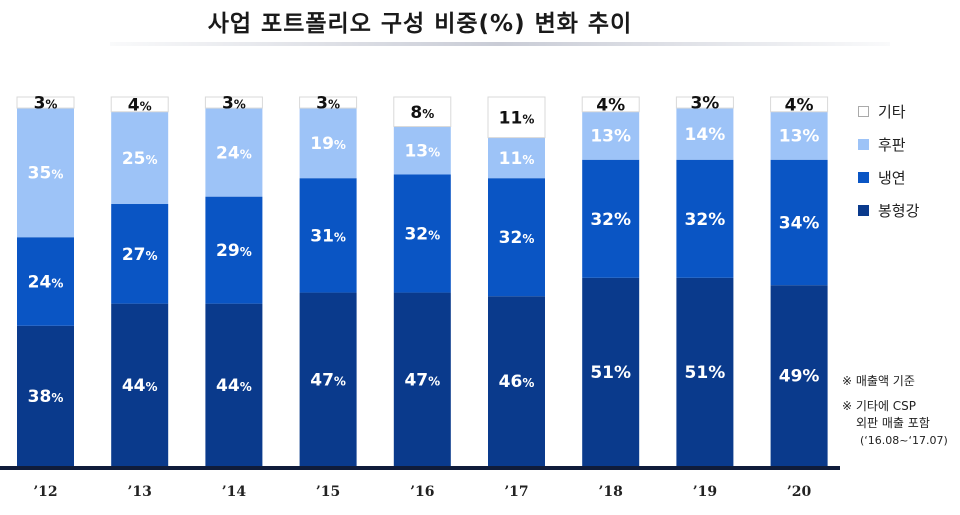 This screenshot has width=960, height=515. Describe the element at coordinates (892, 144) in the screenshot. I see `legend-label-plate: 후판` at that location.